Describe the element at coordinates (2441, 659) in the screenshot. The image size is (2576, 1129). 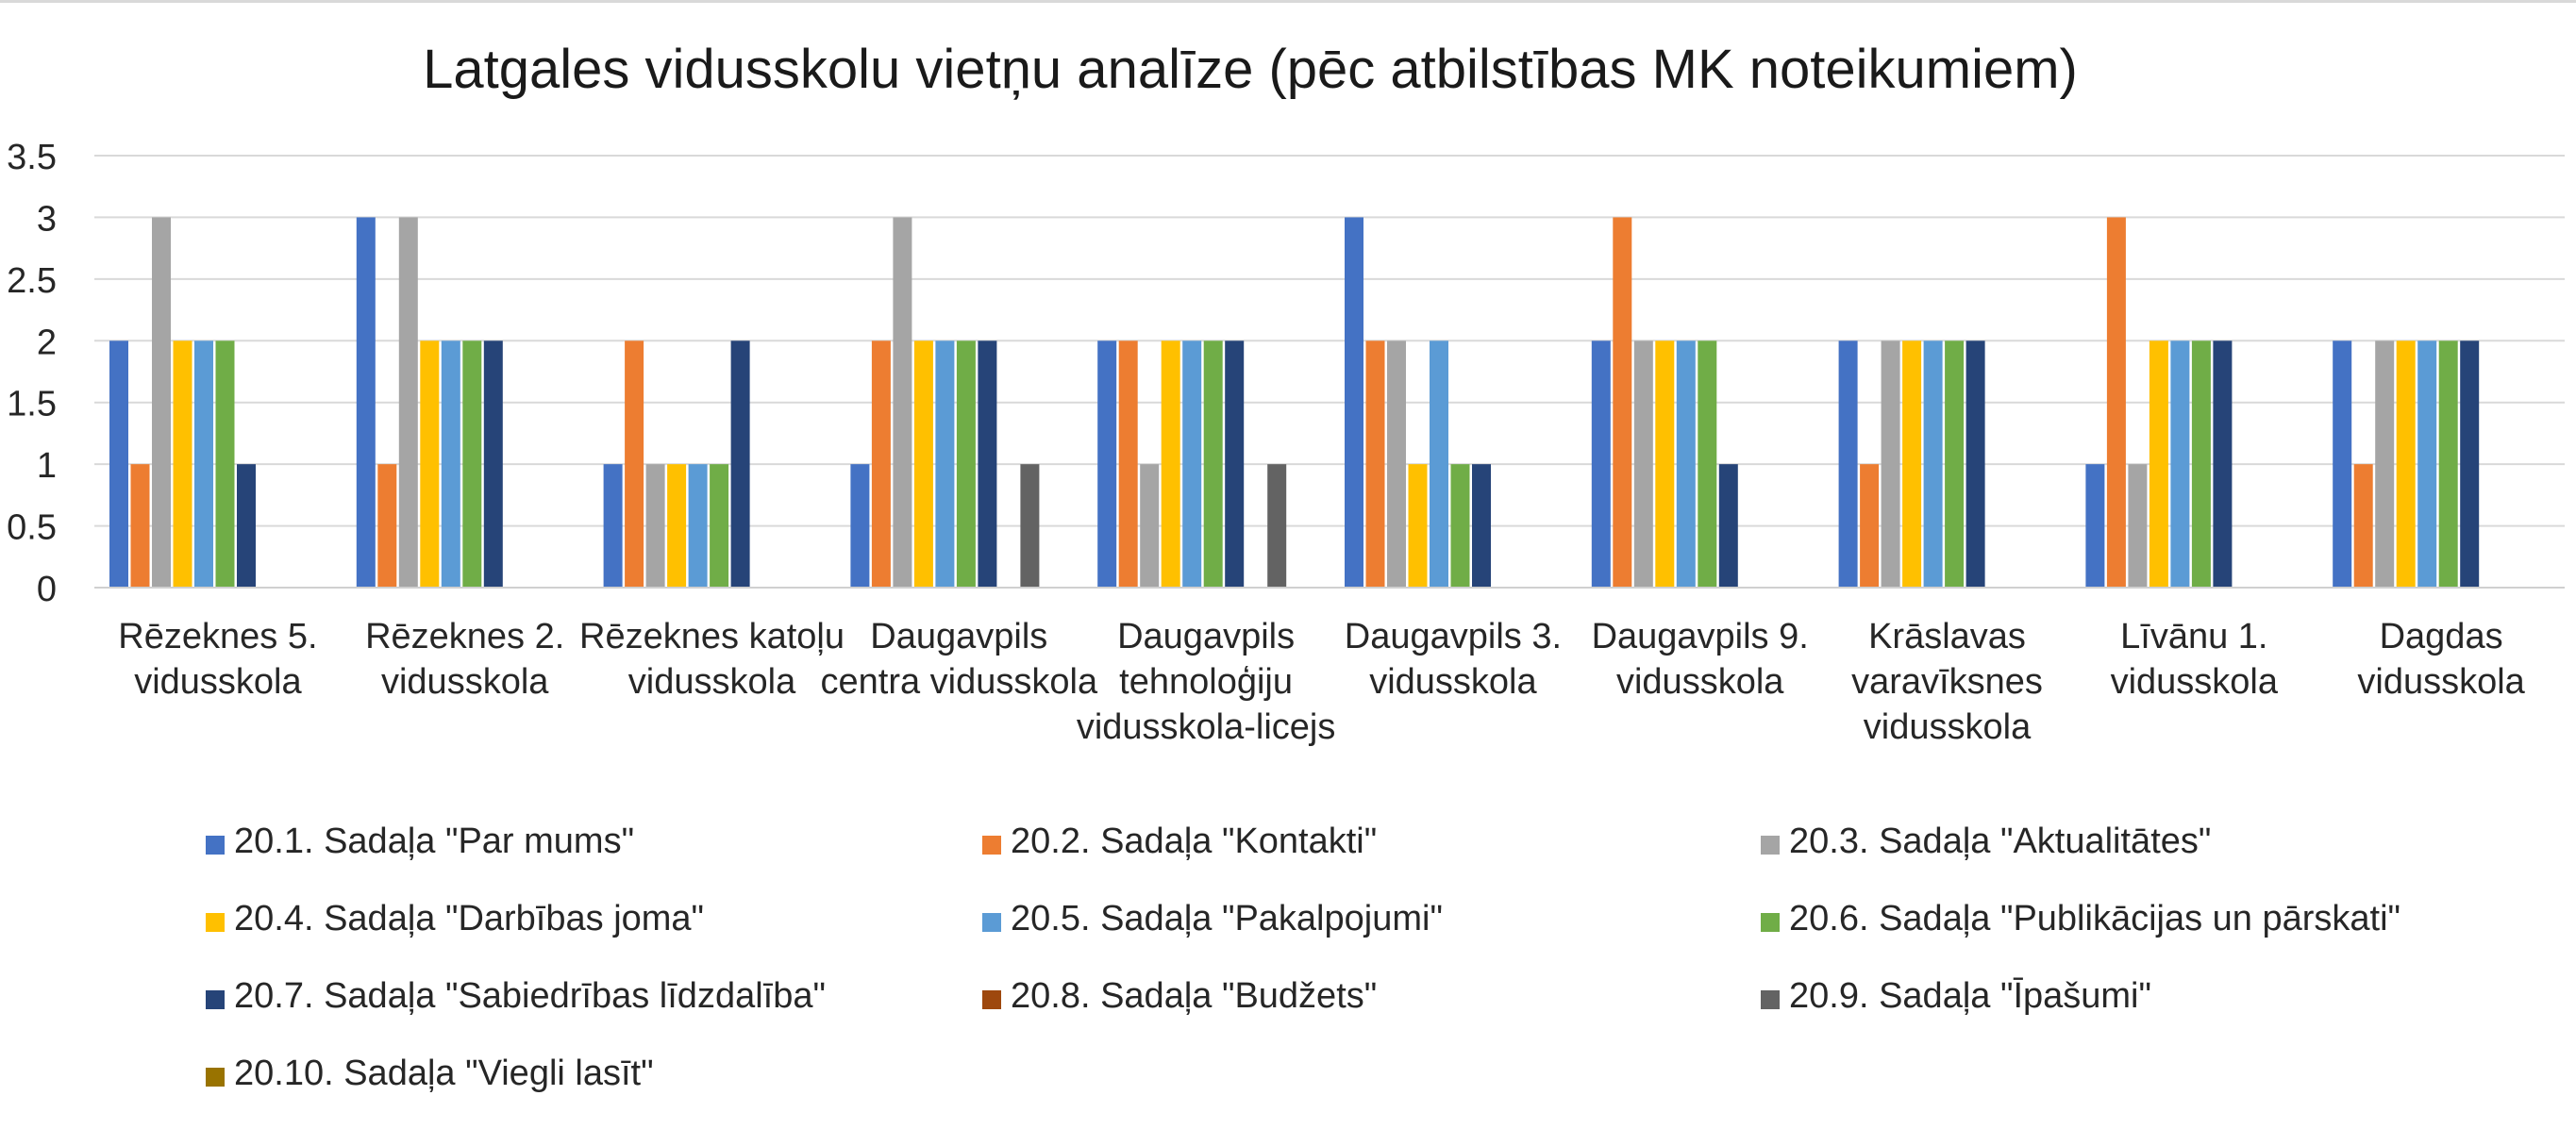
I see `x-tick-label: Dagdas vidusskola` at that location.